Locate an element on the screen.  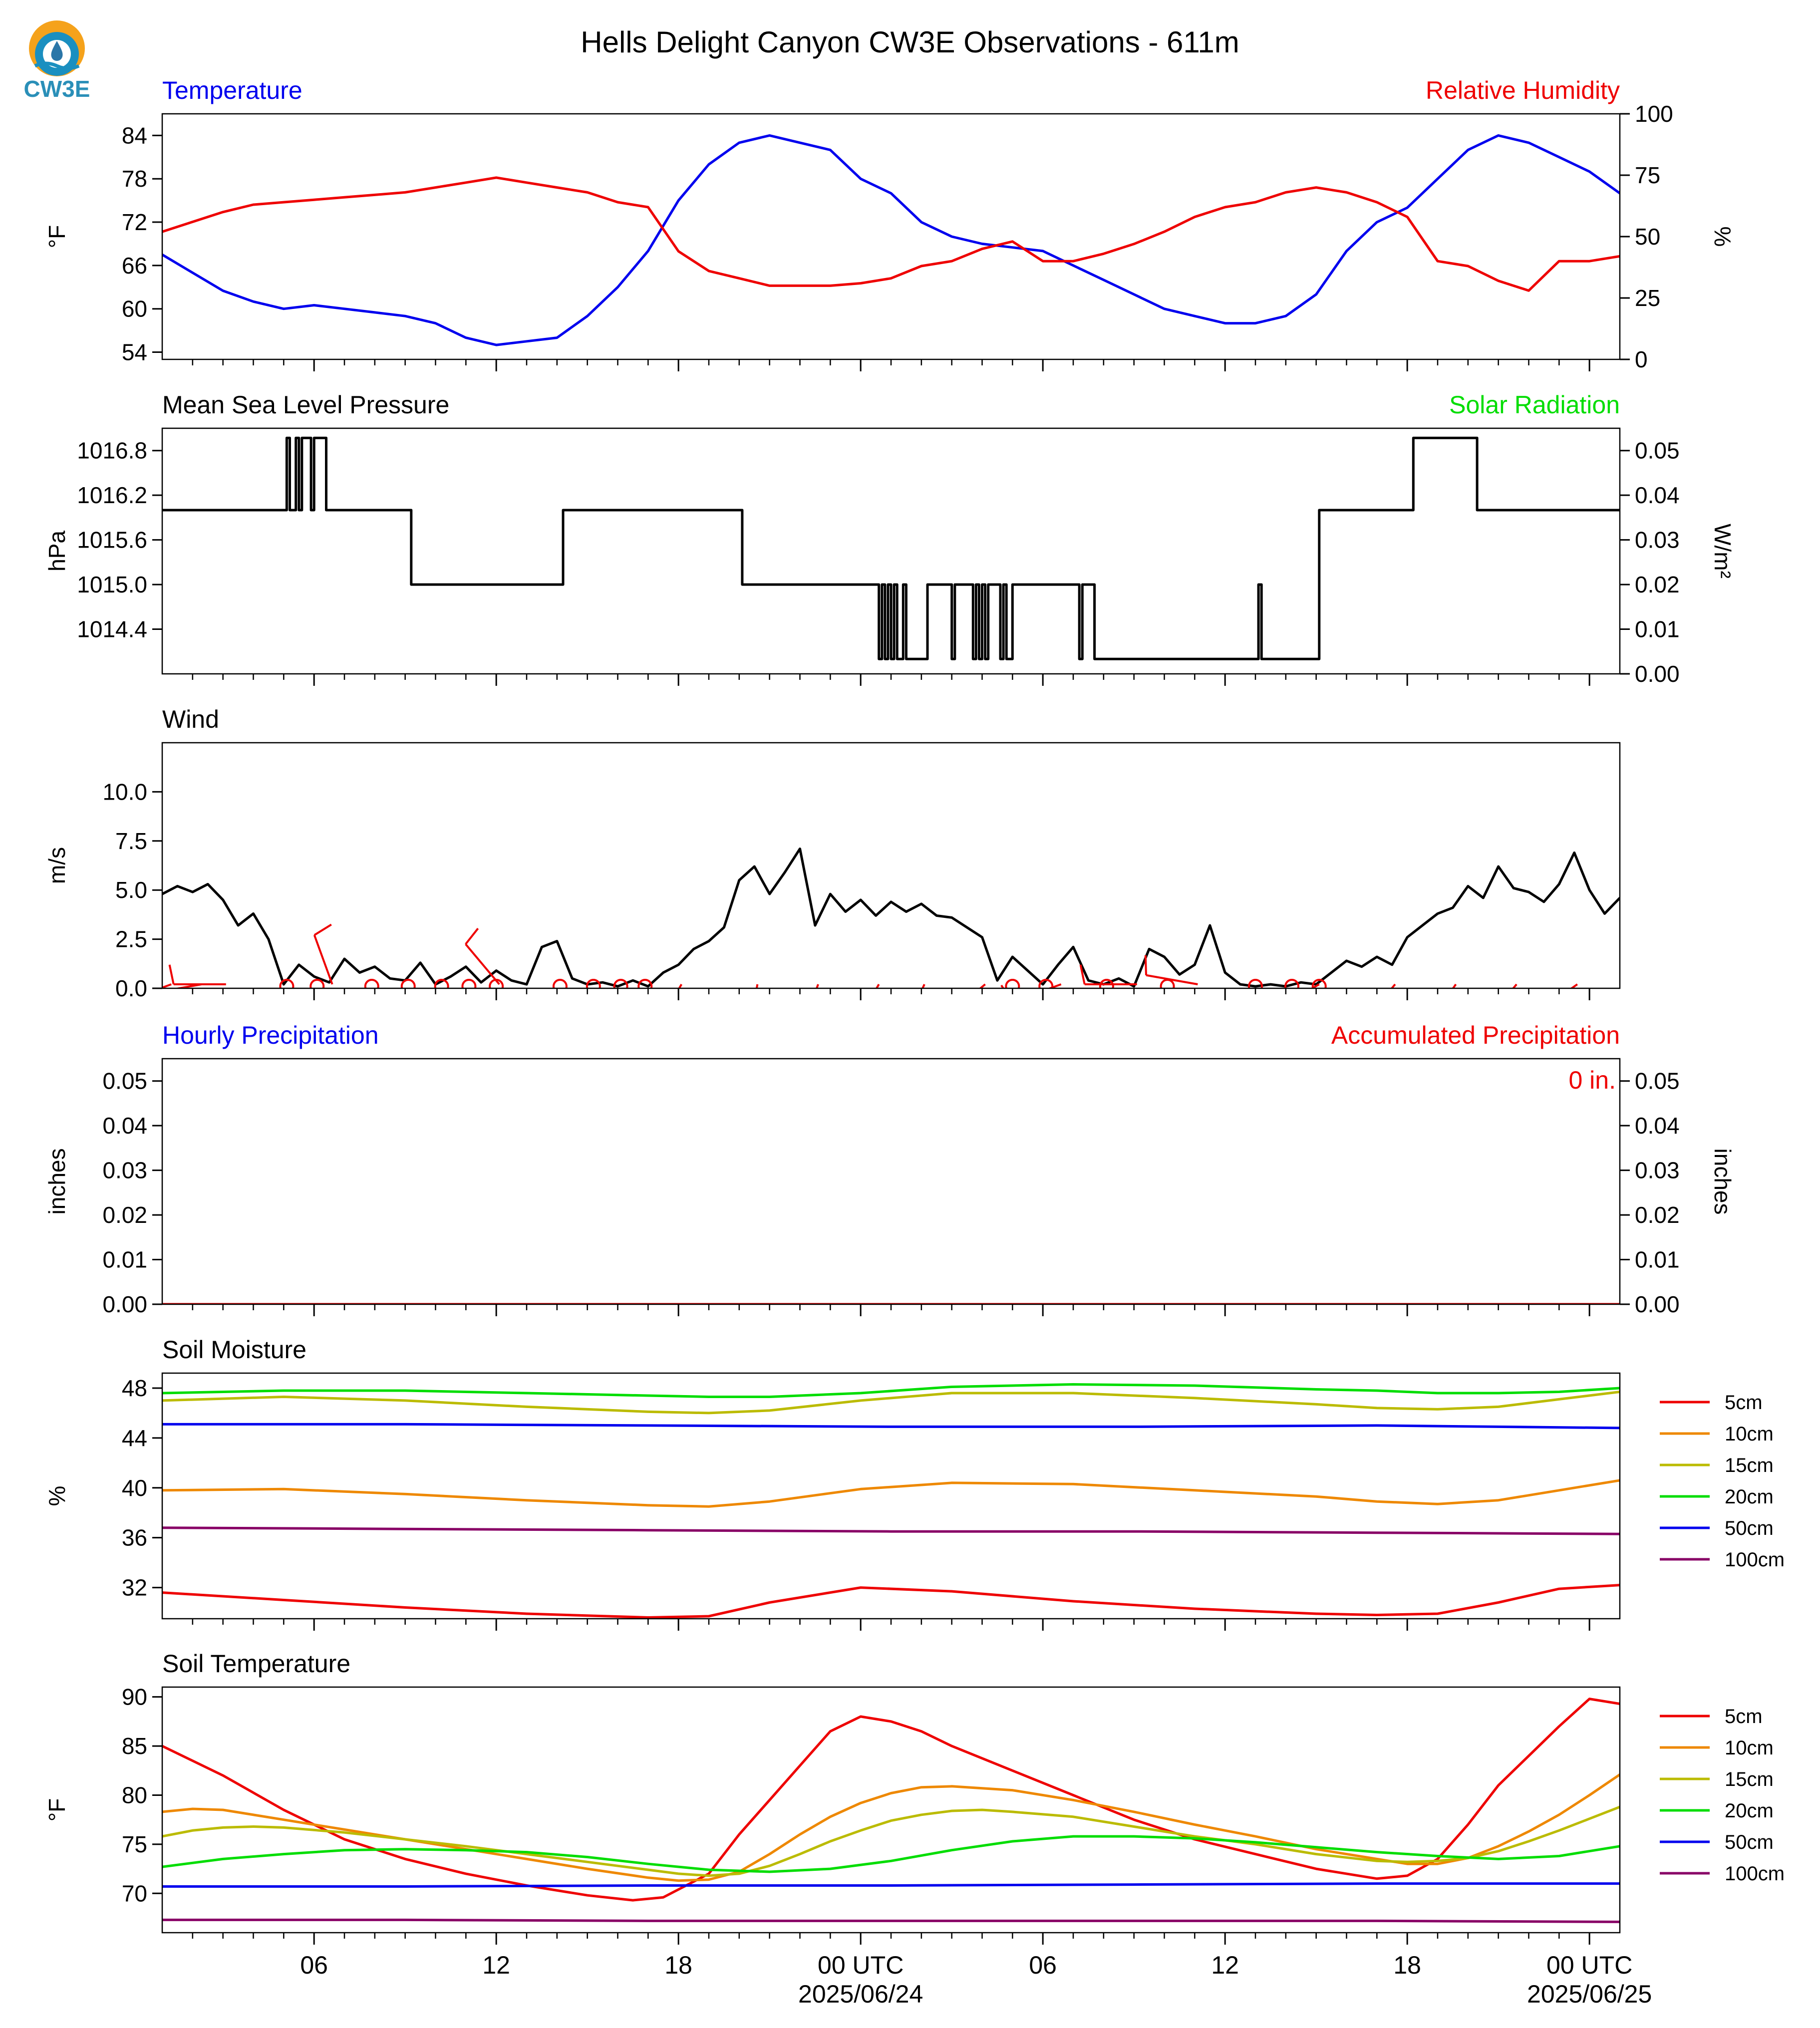
legend-label: 10cm is located at coordinates (1749, 1748).